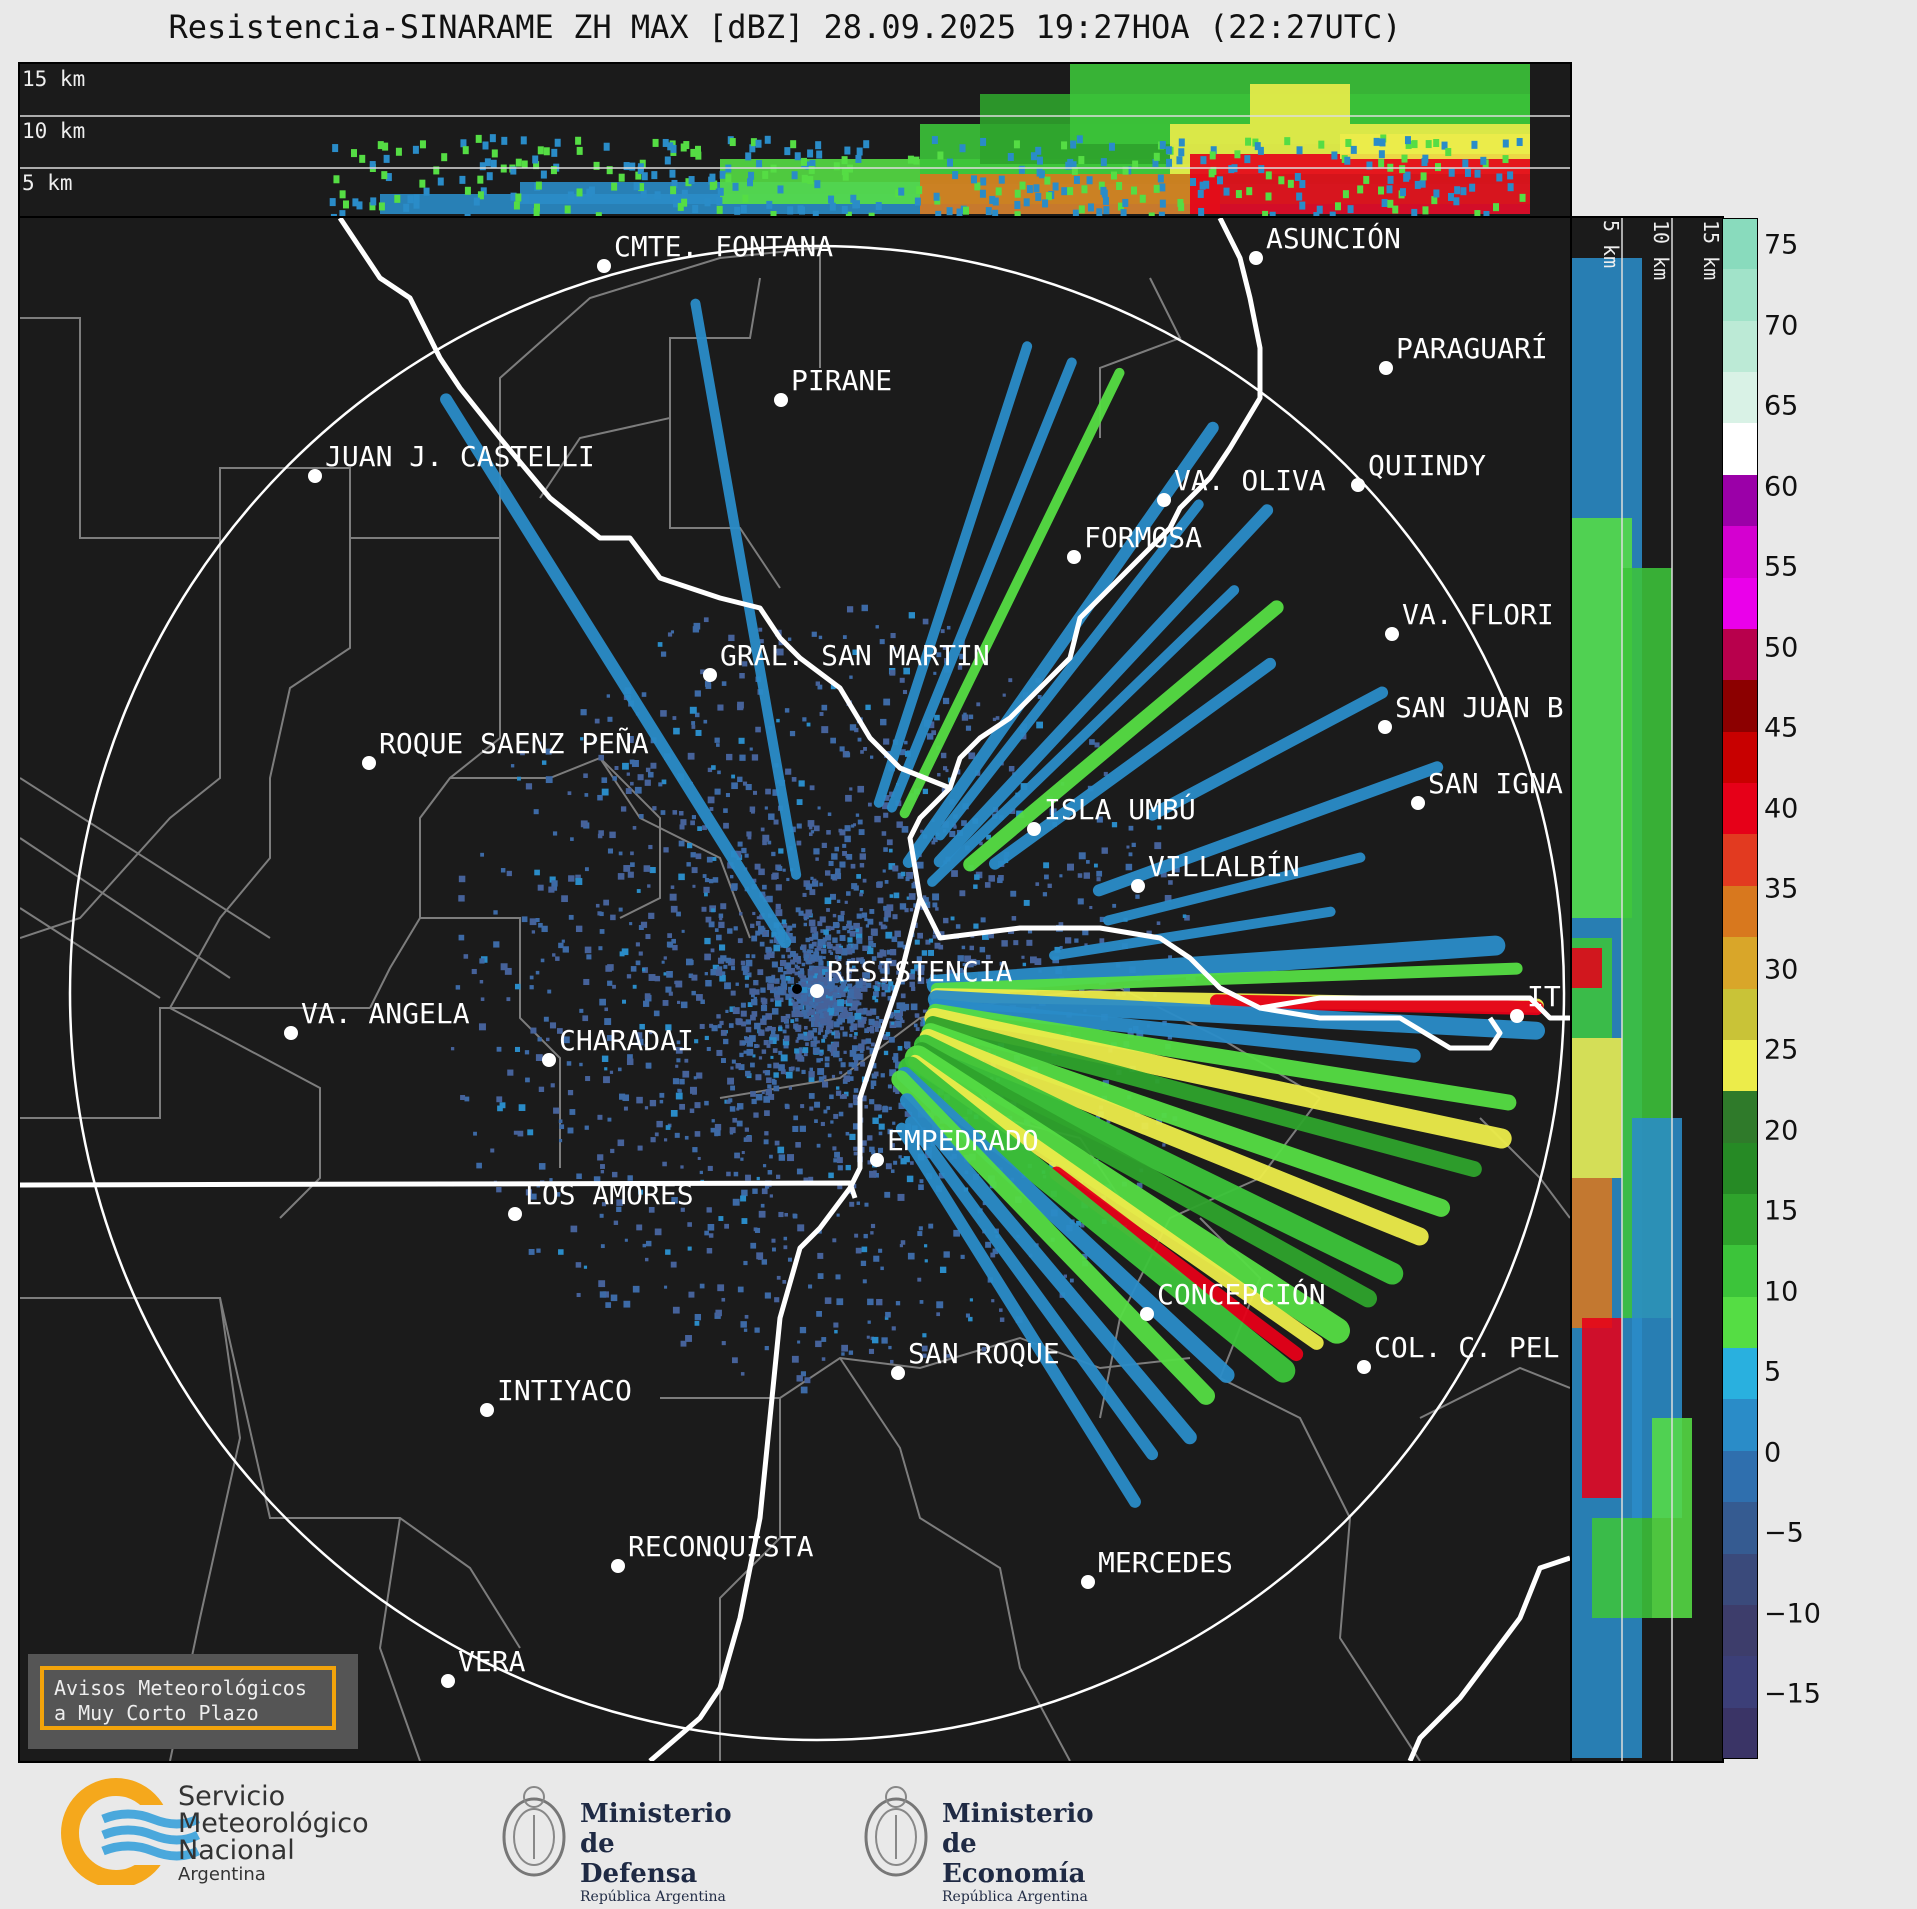  I want to click on top-height-panel: 15 km 10 km 5 km, so click(795, 140).